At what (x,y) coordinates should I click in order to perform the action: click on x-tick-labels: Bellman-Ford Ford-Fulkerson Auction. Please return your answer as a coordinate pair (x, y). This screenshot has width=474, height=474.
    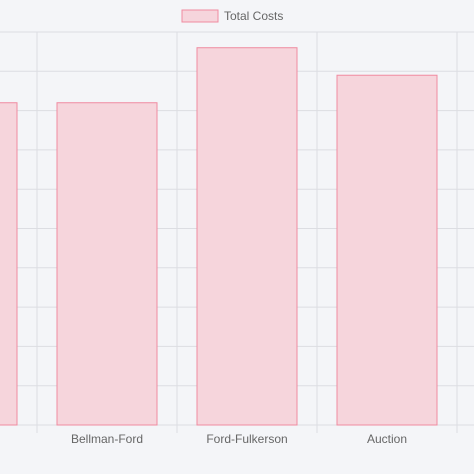
    Looking at the image, I should click on (239, 439).